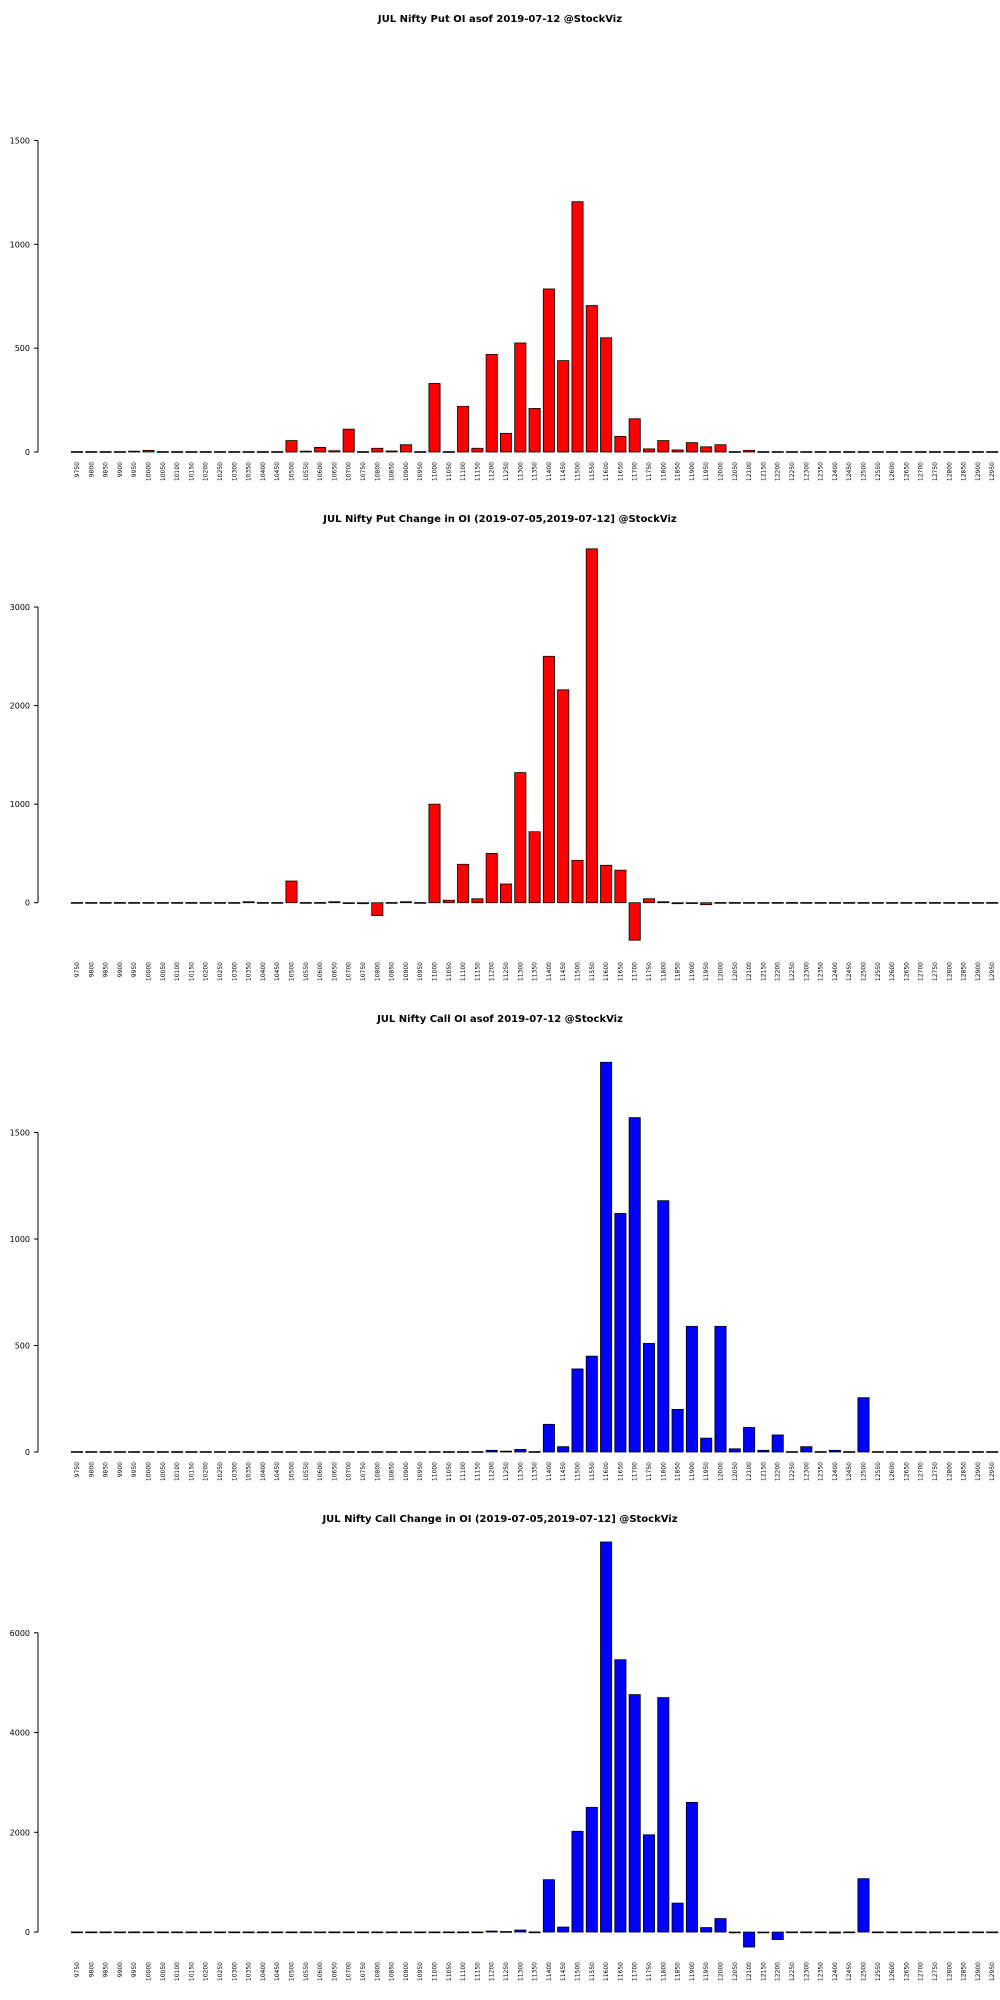  What do you see at coordinates (20, 804) in the screenshot?
I see `y-tick-label: 1000` at bounding box center [20, 804].